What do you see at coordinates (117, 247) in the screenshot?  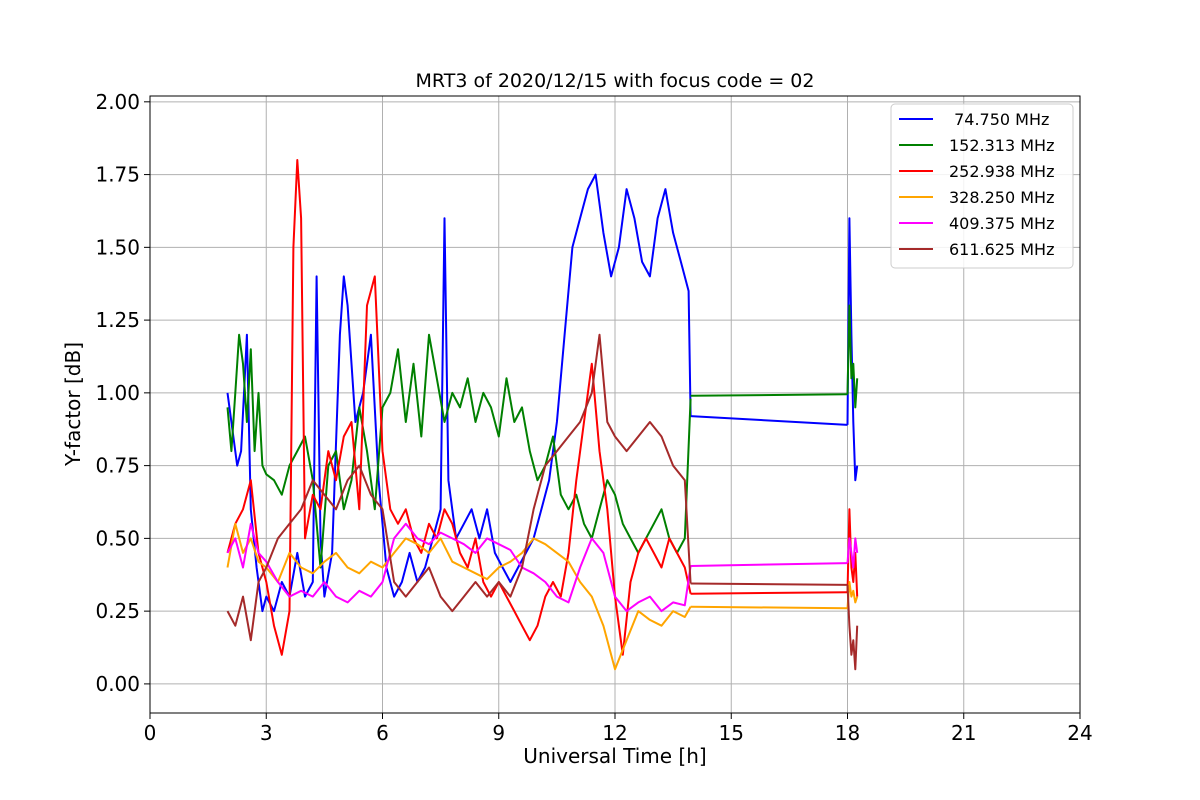 I see `y-tick-label: 1.50` at bounding box center [117, 247].